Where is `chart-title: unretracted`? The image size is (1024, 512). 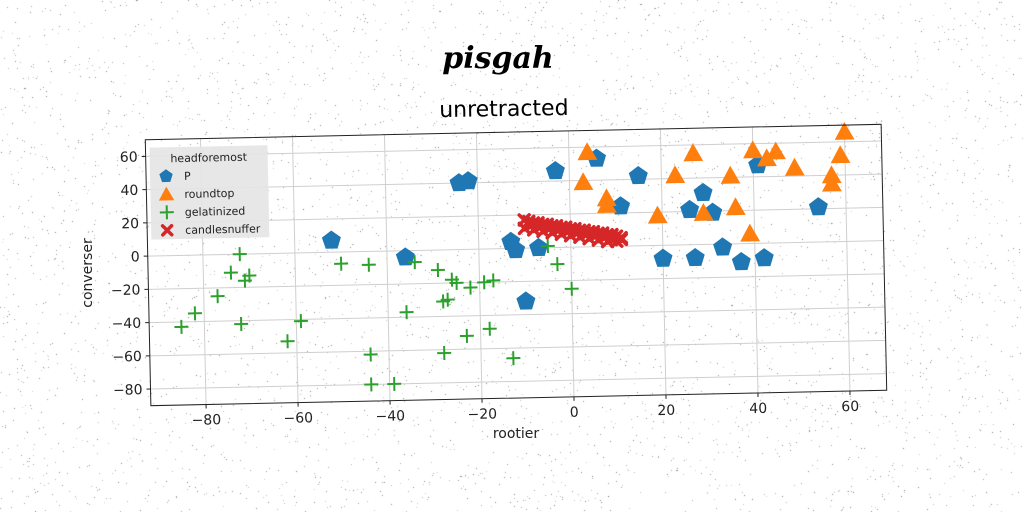 chart-title: unretracted is located at coordinates (504, 109).